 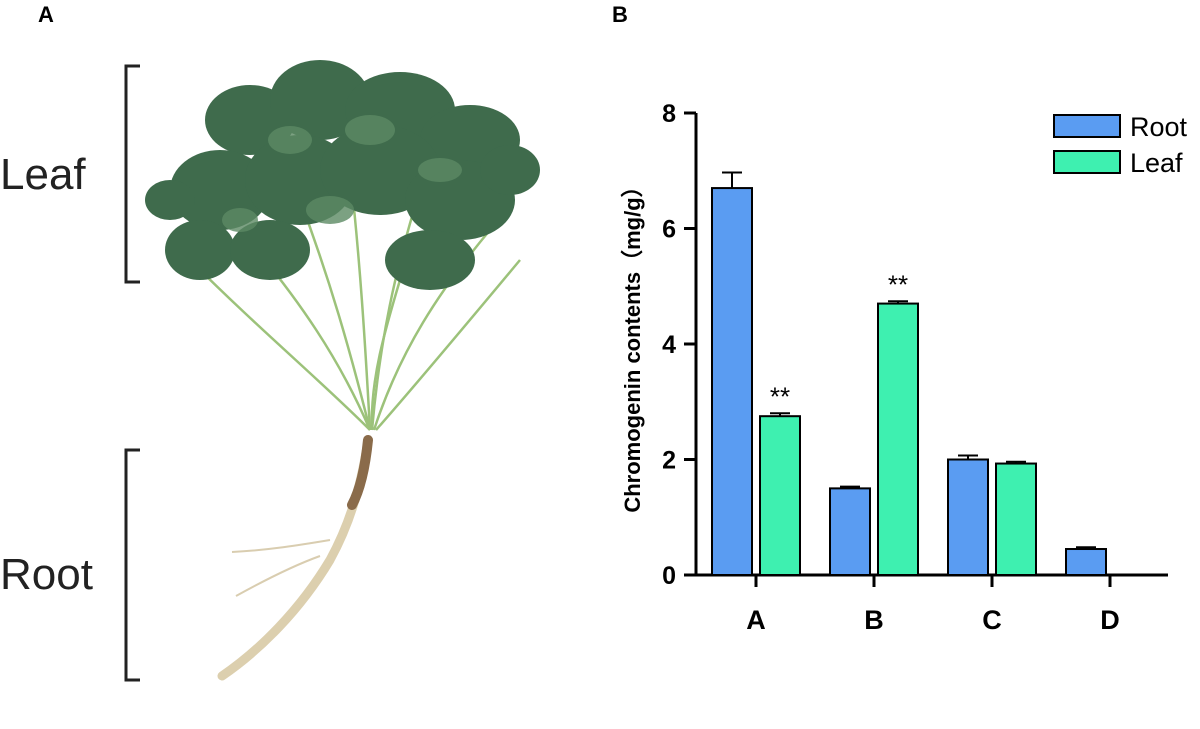 What do you see at coordinates (132, 565) in the screenshot?
I see `root-bracket` at bounding box center [132, 565].